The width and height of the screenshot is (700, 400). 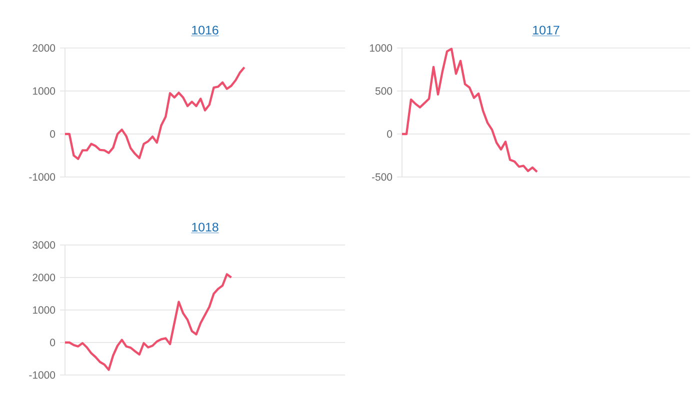 What do you see at coordinates (382, 177) in the screenshot?
I see `y-tick-label: -500` at bounding box center [382, 177].